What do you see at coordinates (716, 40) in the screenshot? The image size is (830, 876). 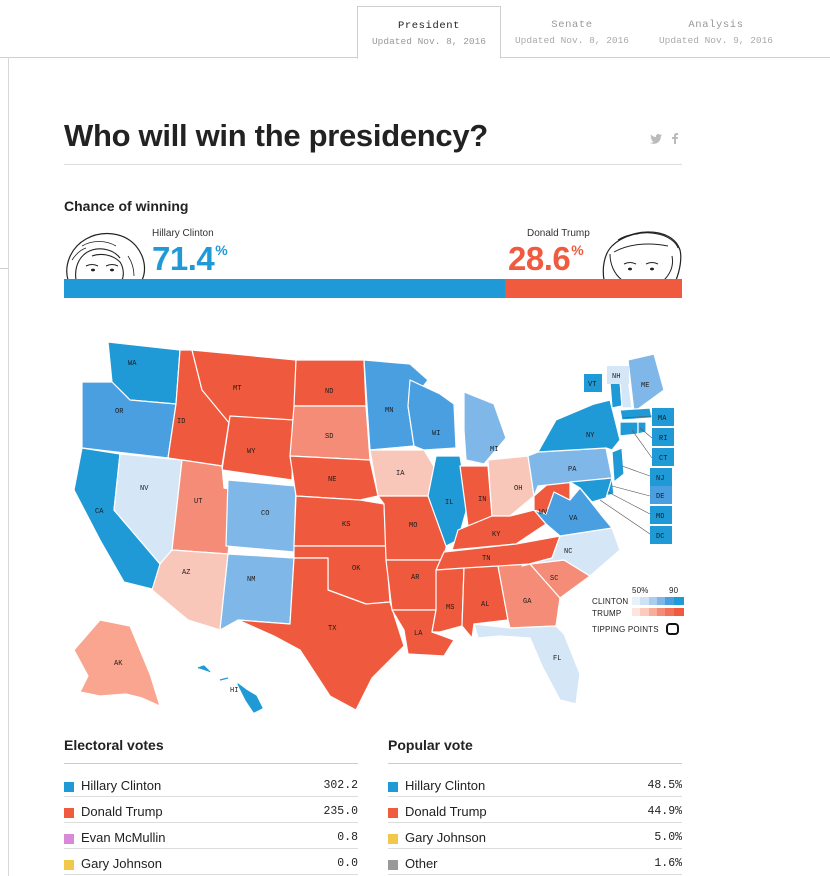 I see `tab-updated: Updated Nov. 9, 2016` at bounding box center [716, 40].